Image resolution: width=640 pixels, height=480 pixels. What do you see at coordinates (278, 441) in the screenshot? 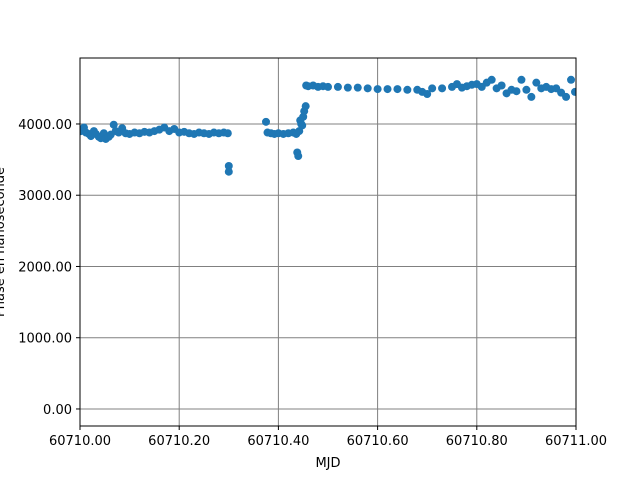
I see `x-tick-label: 60710.40` at bounding box center [278, 441].